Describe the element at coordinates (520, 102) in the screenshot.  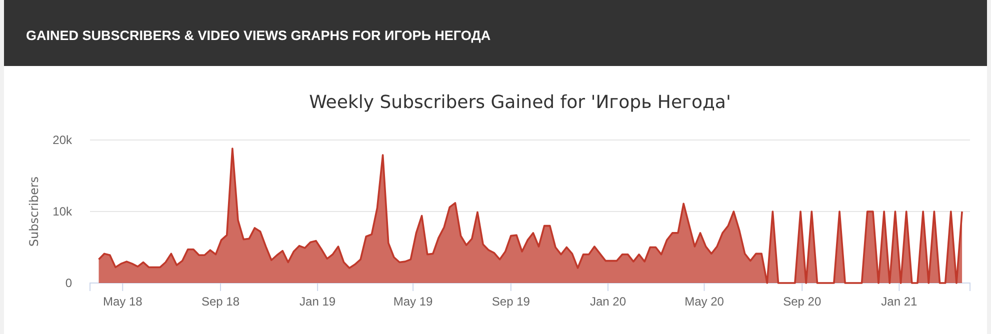
I see `chart-title: Weekly Subscribers Gained for 'Игорь Негода'` at that location.